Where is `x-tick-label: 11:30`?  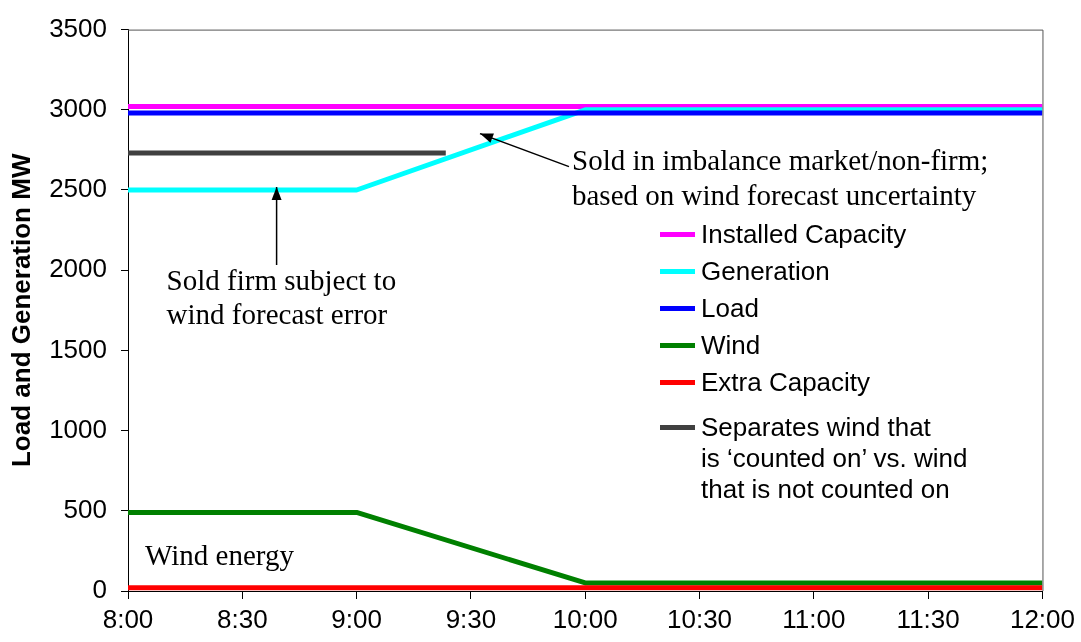 x-tick-label: 11:30 is located at coordinates (928, 618).